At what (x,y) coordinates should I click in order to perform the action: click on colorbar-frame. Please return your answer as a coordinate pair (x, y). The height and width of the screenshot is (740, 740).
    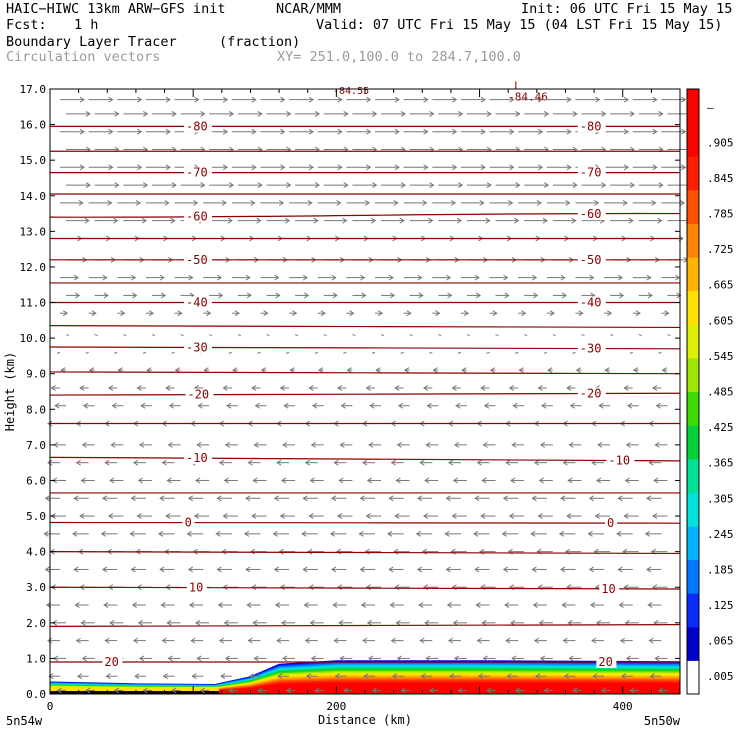
    Looking at the image, I should click on (693, 391).